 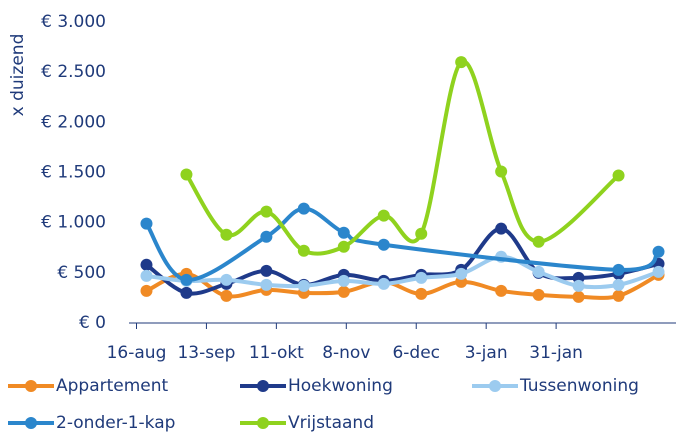 I want to click on x-tick-label: 11-okt, so click(x=276, y=353).